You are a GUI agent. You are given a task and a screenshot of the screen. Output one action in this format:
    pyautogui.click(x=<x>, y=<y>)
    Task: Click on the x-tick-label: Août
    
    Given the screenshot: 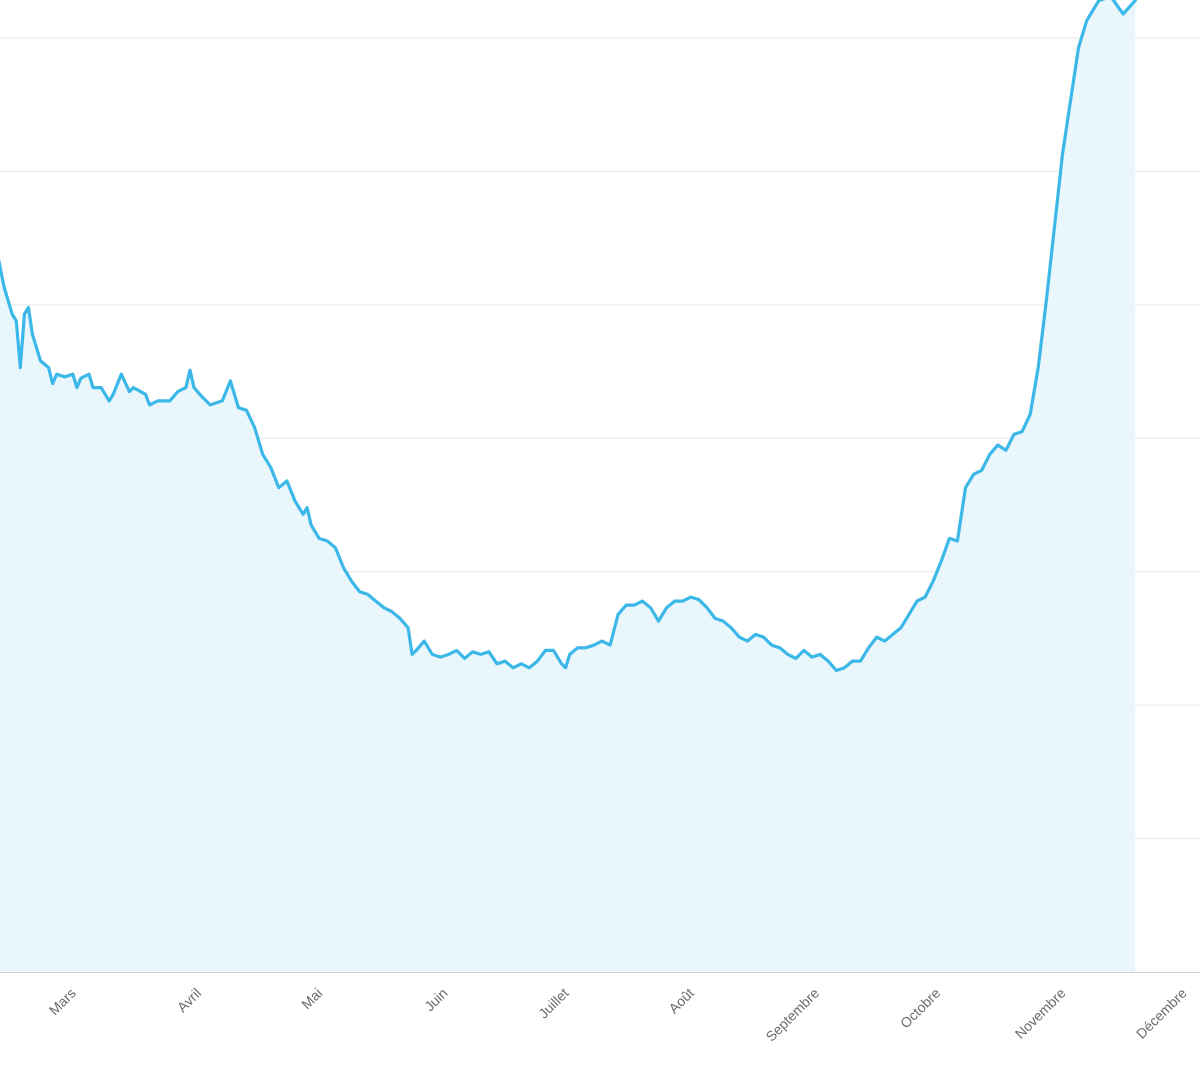 What is the action you would take?
    pyautogui.click(x=681, y=1001)
    